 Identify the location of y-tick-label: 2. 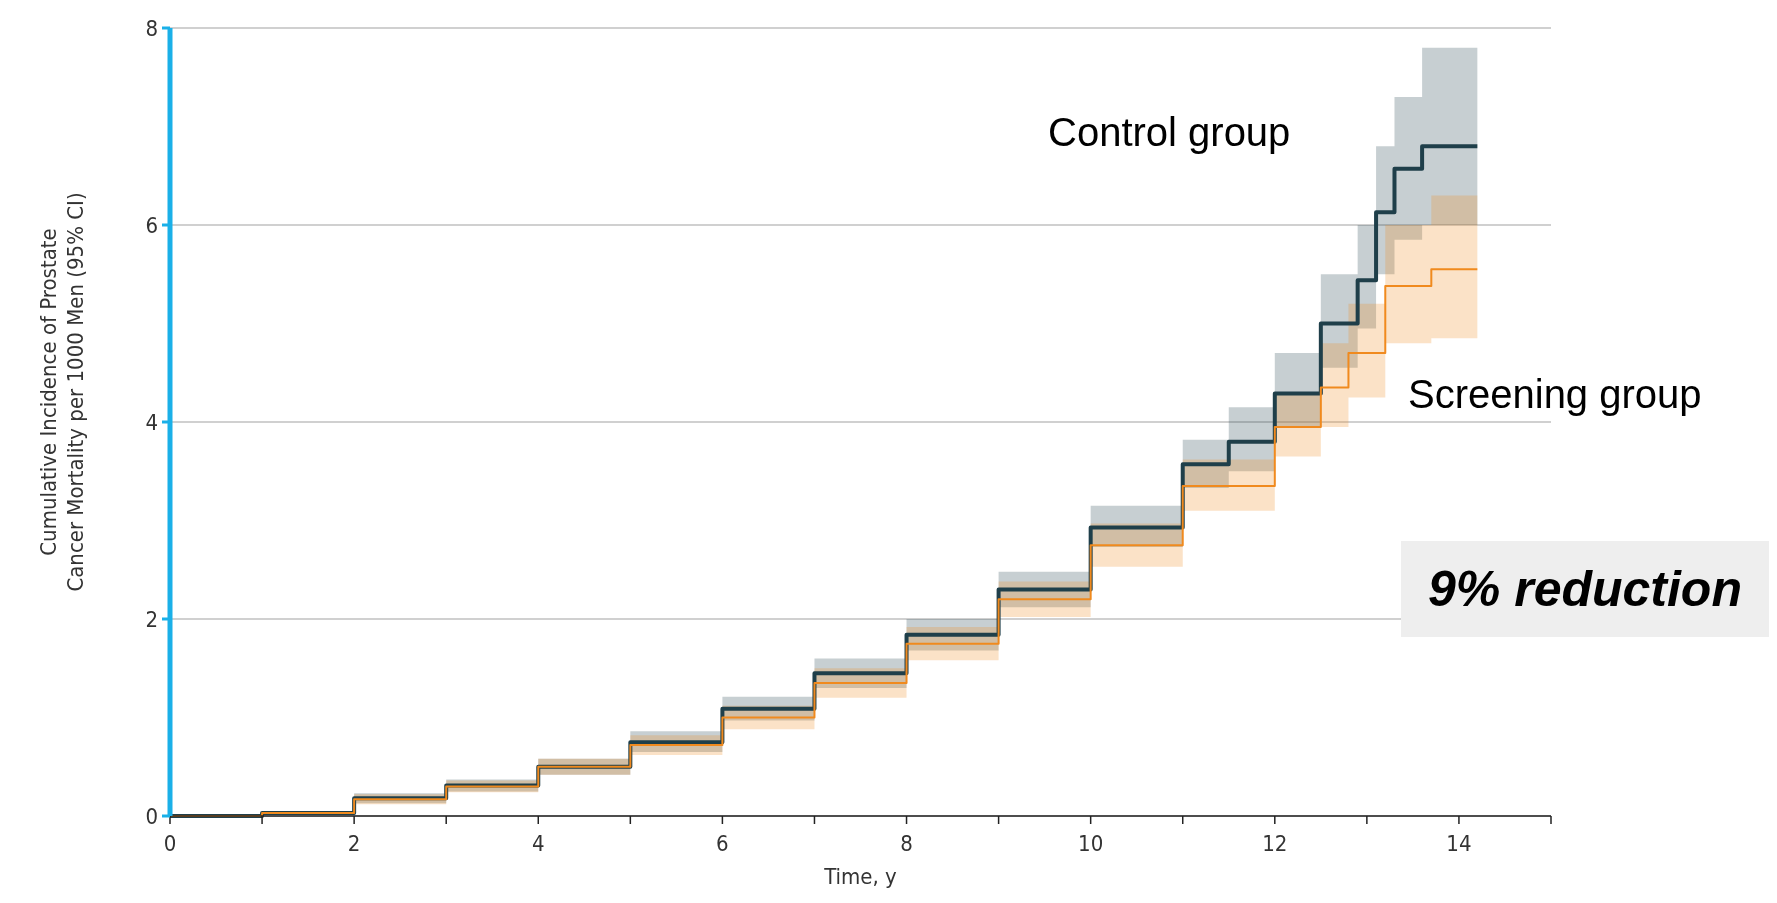
(151, 619).